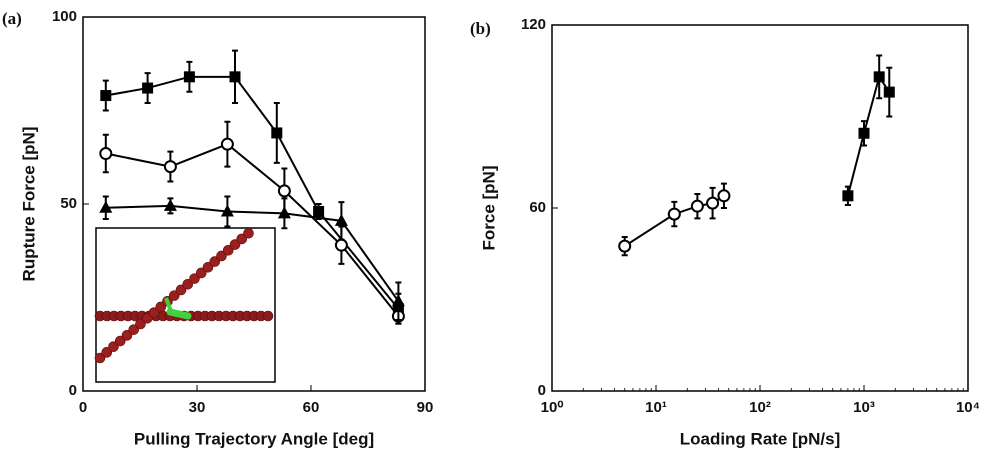 The width and height of the screenshot is (987, 462). Describe the element at coordinates (537, 207) in the screenshot. I see `y-tick-label: 60` at that location.